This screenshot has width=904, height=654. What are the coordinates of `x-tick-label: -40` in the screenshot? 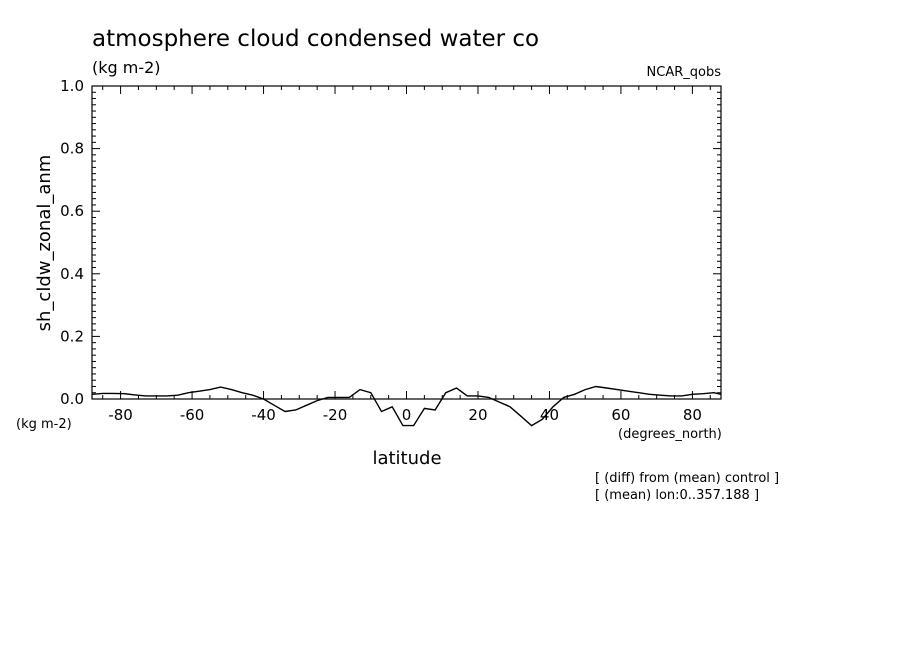 It's located at (263, 415).